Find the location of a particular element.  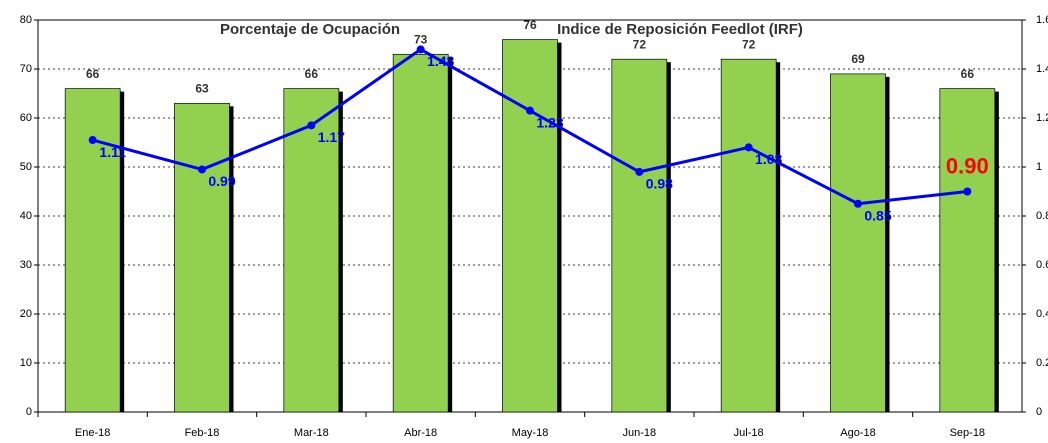

y2-tick-label: 0.6 is located at coordinates (1042, 265).